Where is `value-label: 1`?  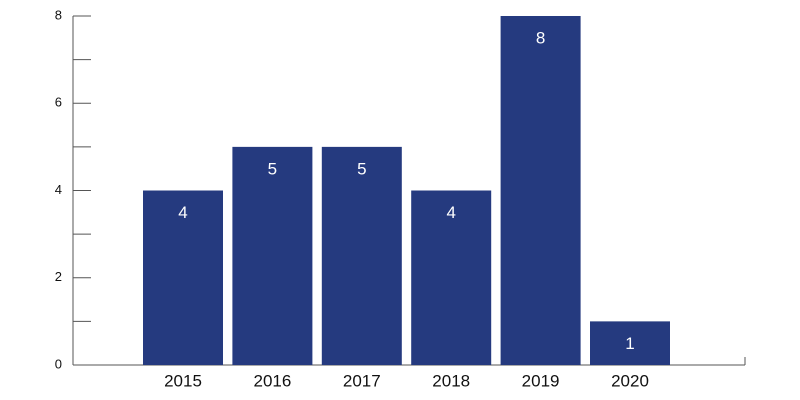 value-label: 1 is located at coordinates (629, 343).